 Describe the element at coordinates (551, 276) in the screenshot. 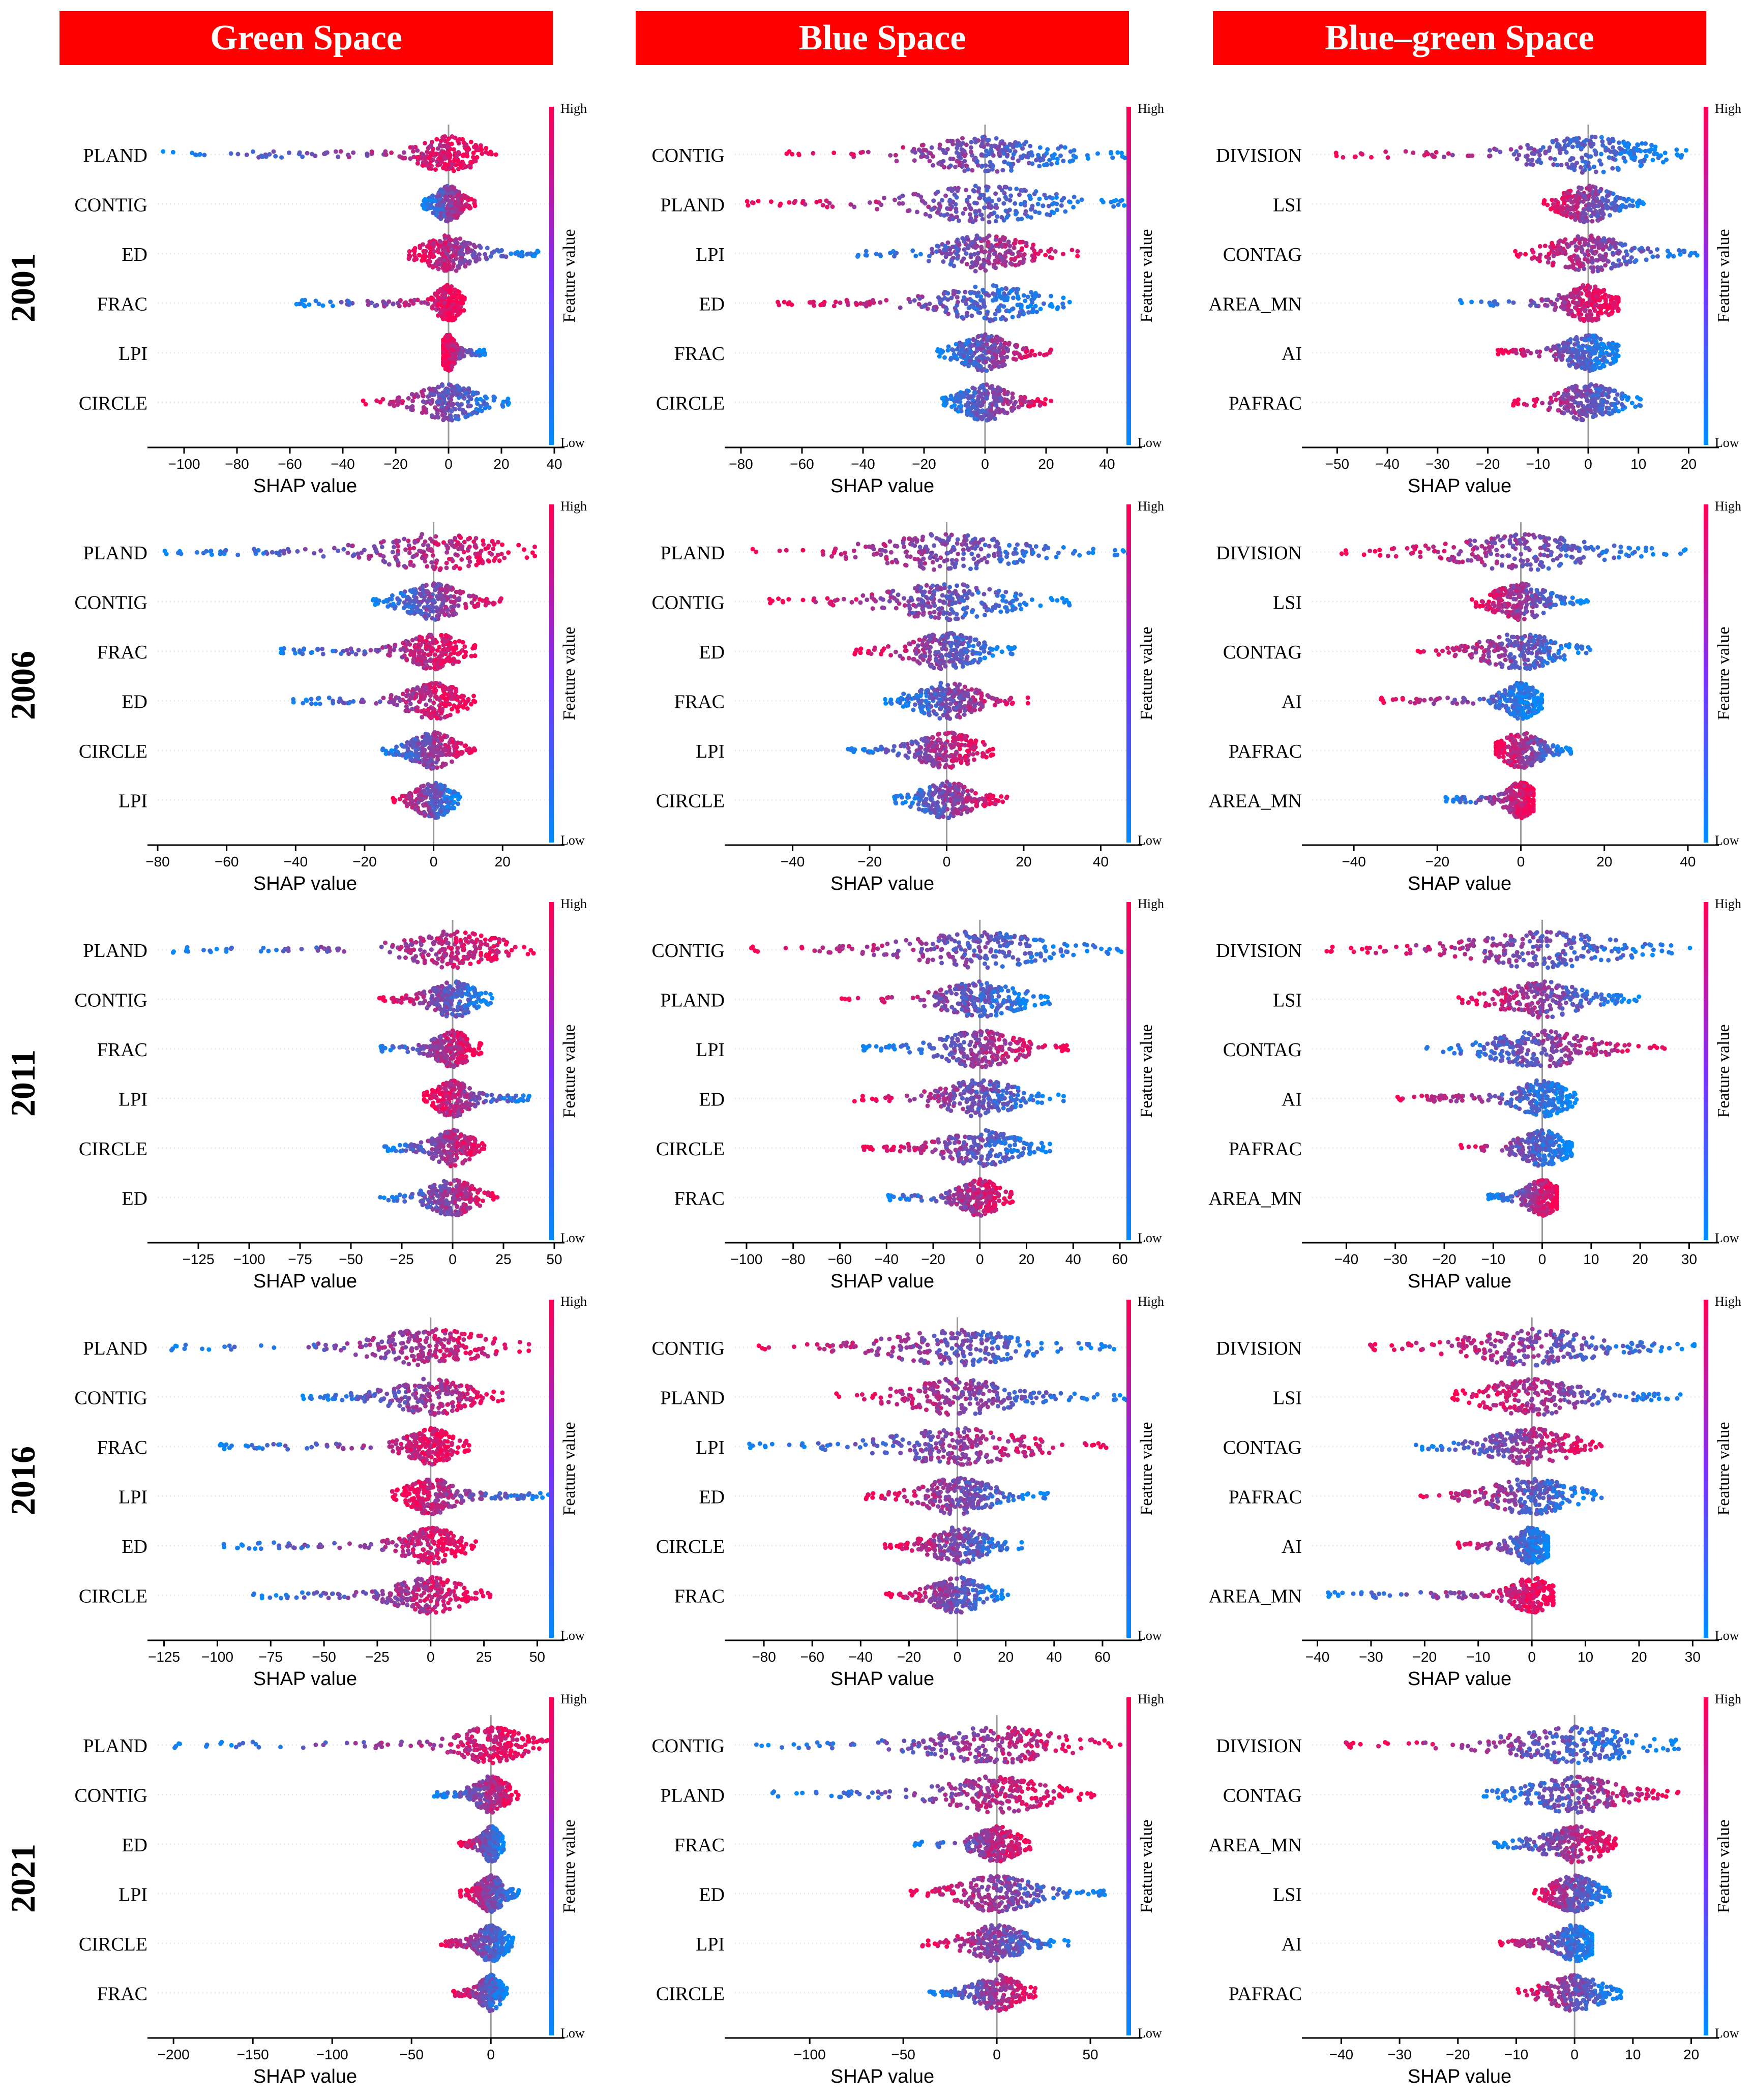

I see `colorbar` at that location.